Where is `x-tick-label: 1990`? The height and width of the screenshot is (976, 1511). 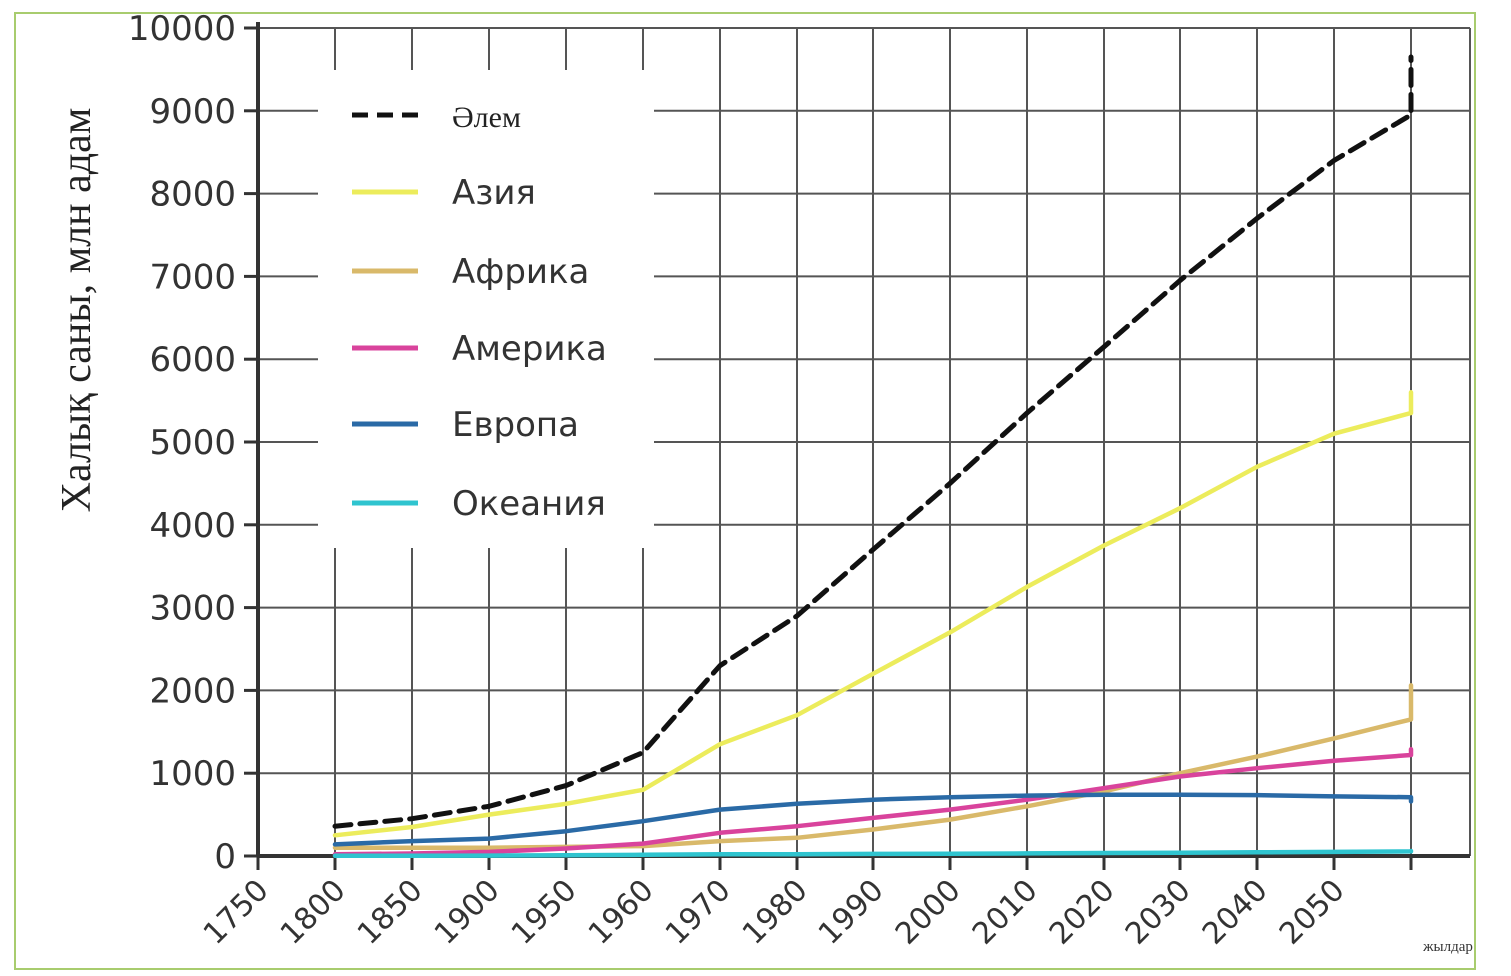 x-tick-label: 1990 is located at coordinates (851, 912).